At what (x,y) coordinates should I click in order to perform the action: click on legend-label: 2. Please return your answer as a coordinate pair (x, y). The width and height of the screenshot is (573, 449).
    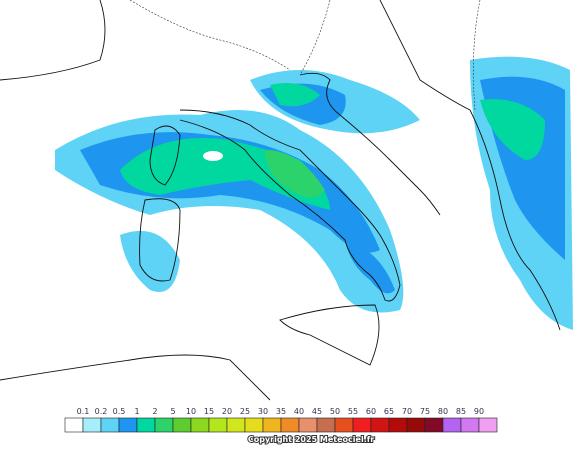
    Looking at the image, I should click on (154, 411).